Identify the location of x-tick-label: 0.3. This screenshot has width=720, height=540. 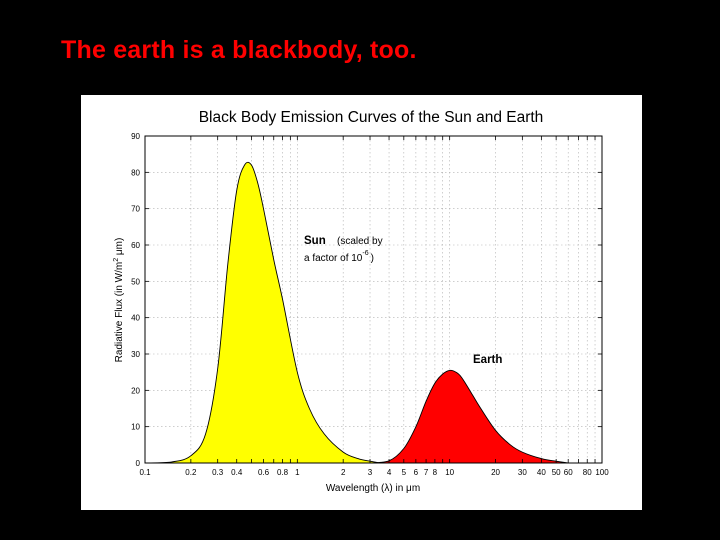
(218, 472).